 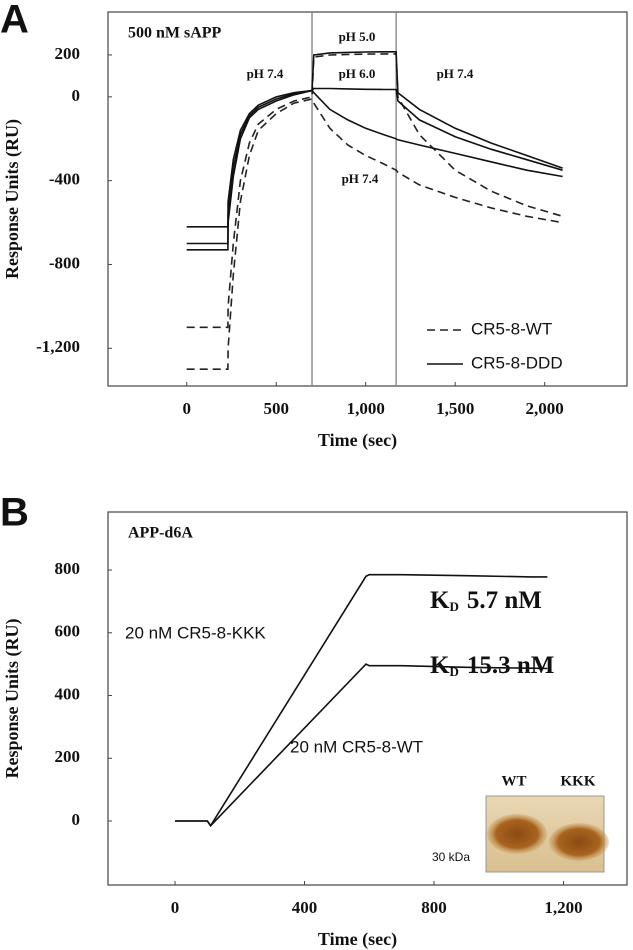 I want to click on gel-lane-label: KKK, so click(x=577, y=781).